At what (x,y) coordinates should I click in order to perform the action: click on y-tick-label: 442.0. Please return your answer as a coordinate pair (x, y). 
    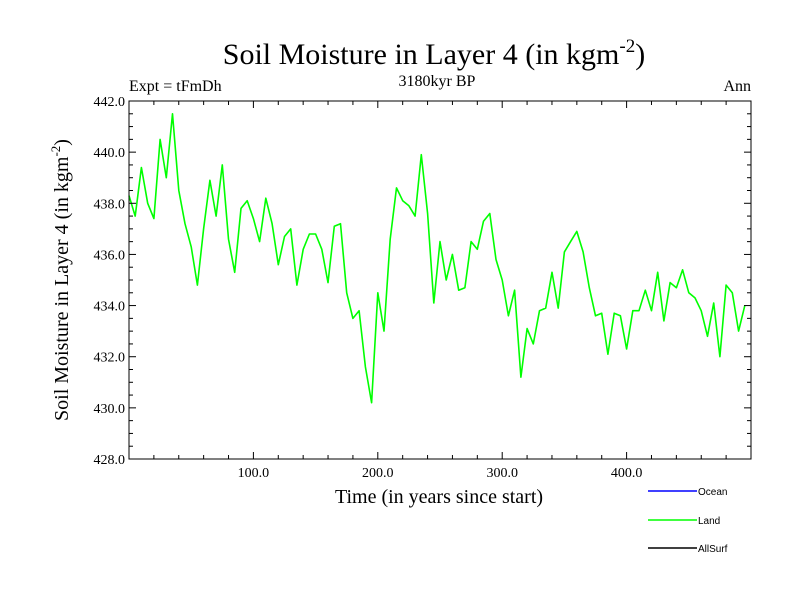
    Looking at the image, I should click on (110, 102).